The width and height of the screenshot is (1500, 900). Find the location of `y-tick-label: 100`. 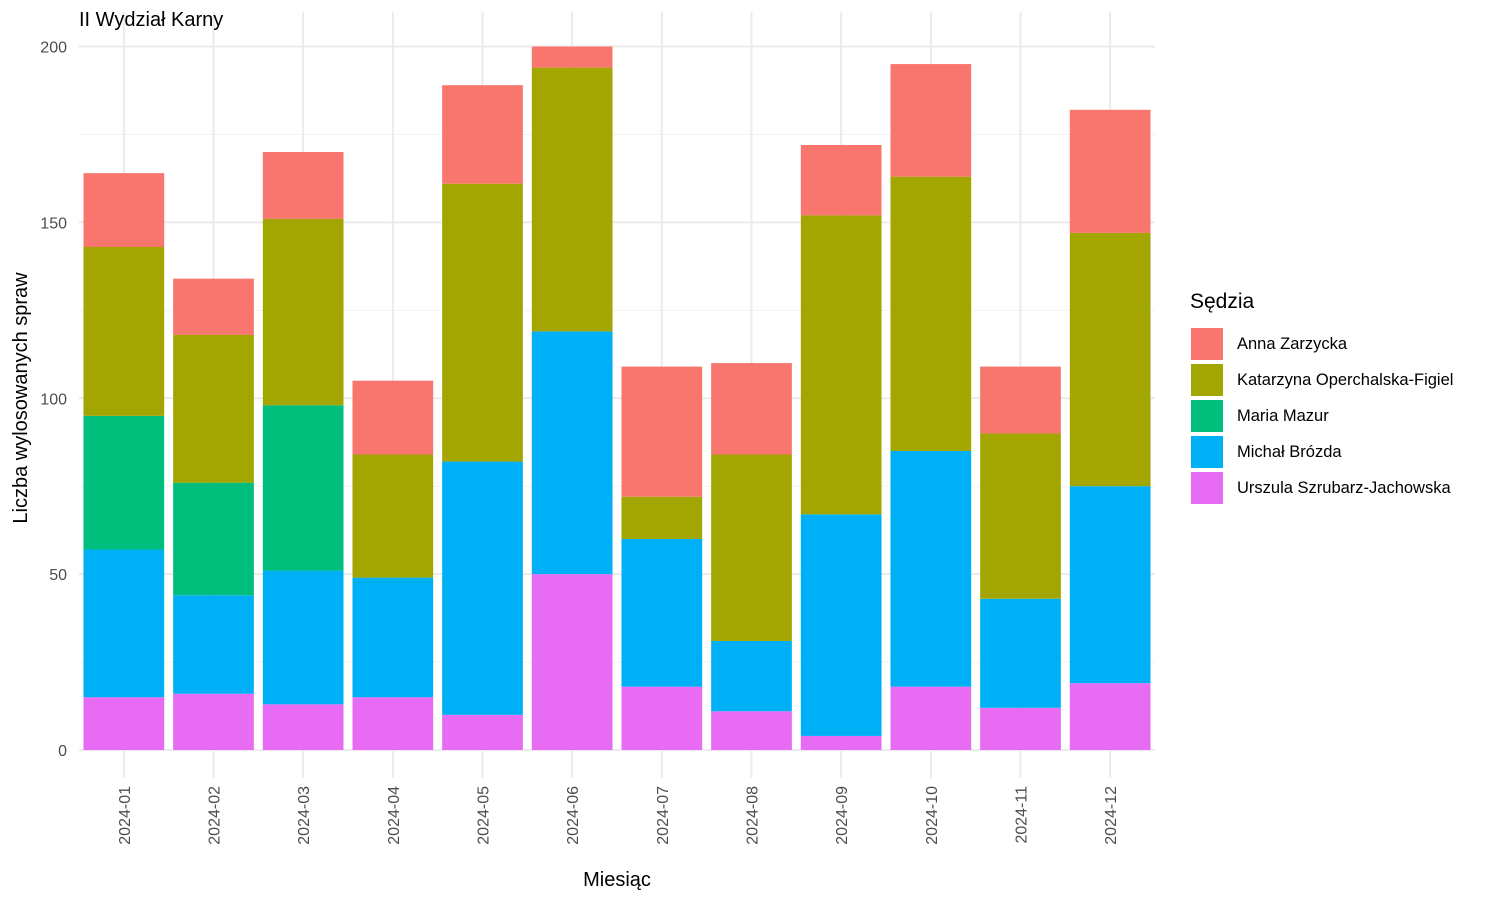

y-tick-label: 100 is located at coordinates (53, 399).